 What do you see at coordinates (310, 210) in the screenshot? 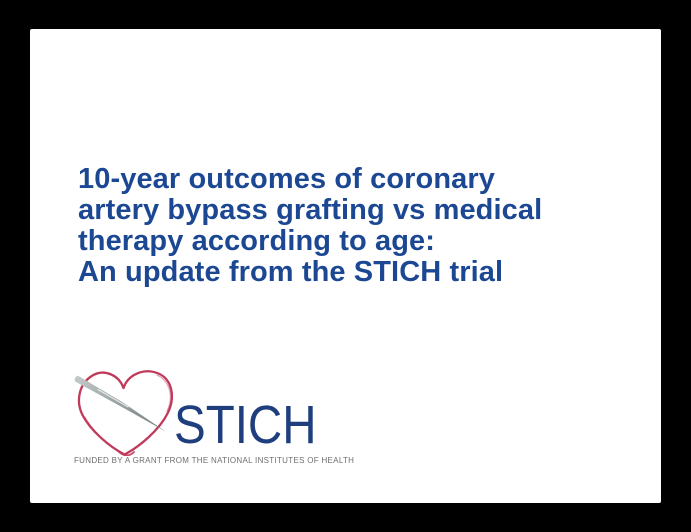
I see `title-line-2: artery bypass grafting vs medical` at bounding box center [310, 210].